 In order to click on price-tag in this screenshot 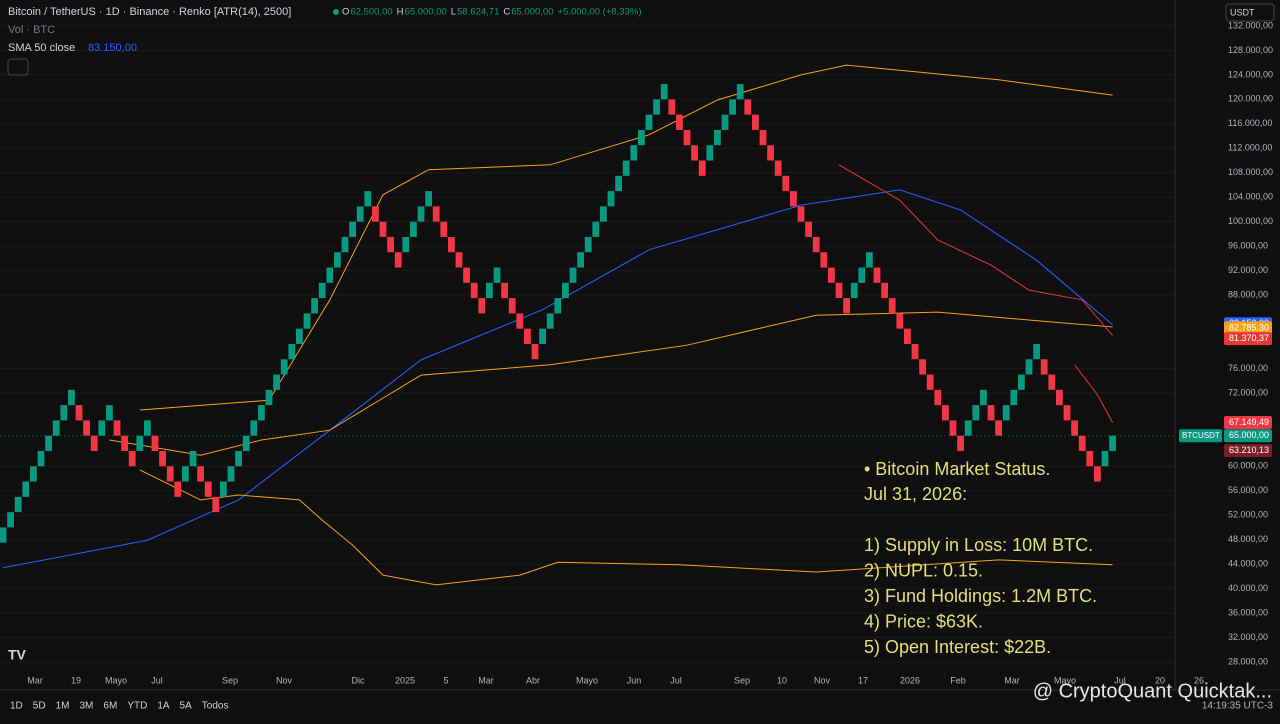, I will do `click(1248, 339)`.